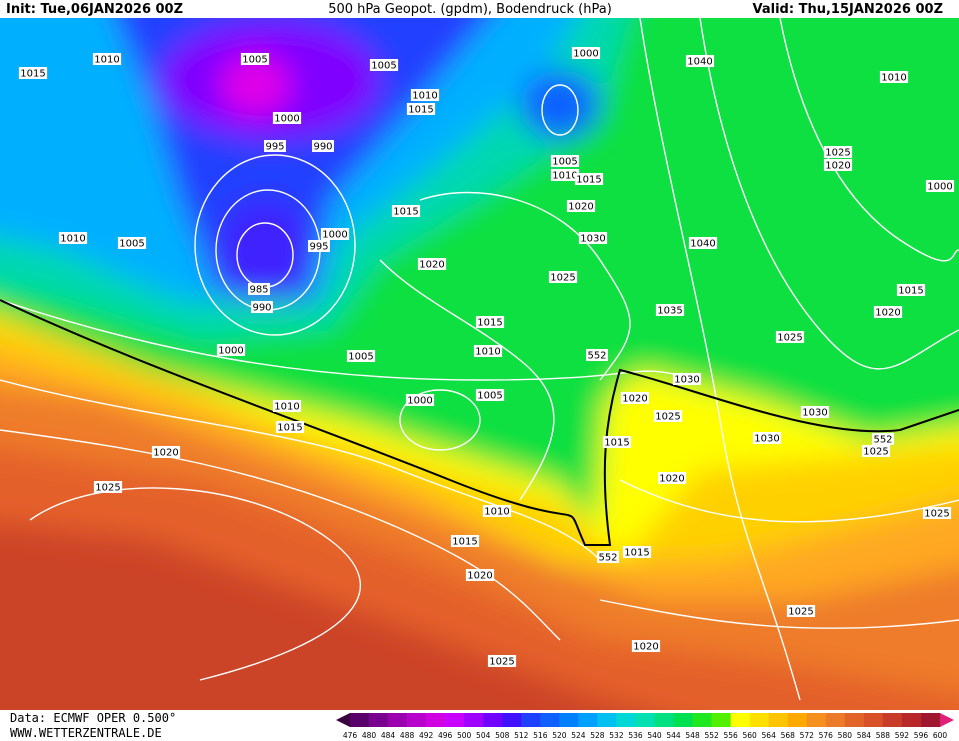  I want to click on colorbar-label: 504, so click(483, 735).